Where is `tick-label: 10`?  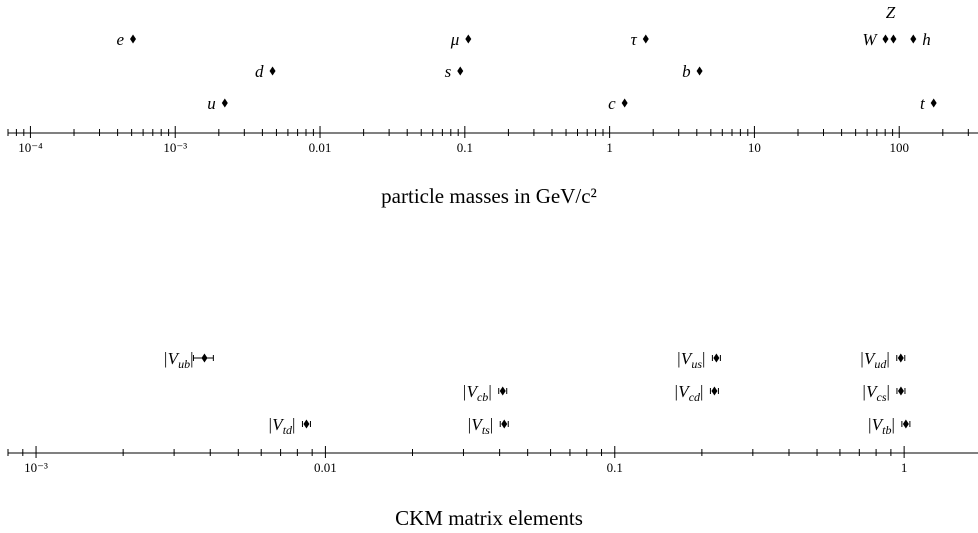 tick-label: 10 is located at coordinates (754, 147).